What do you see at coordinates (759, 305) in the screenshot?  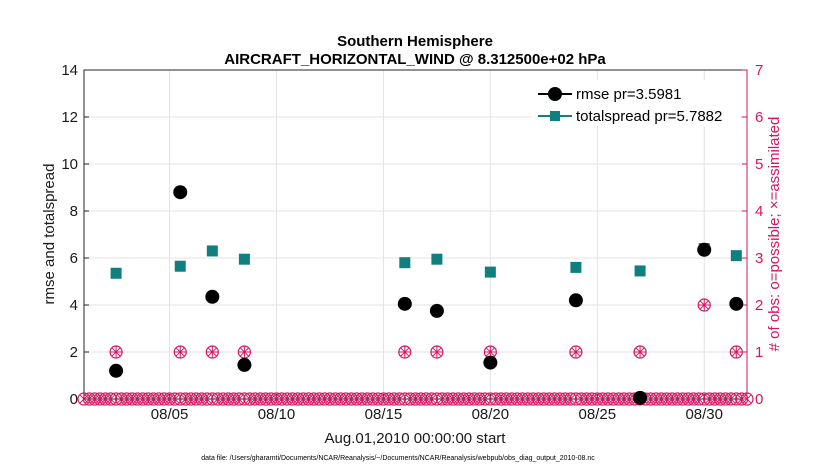 I see `y-right-tick-label: 2` at bounding box center [759, 305].